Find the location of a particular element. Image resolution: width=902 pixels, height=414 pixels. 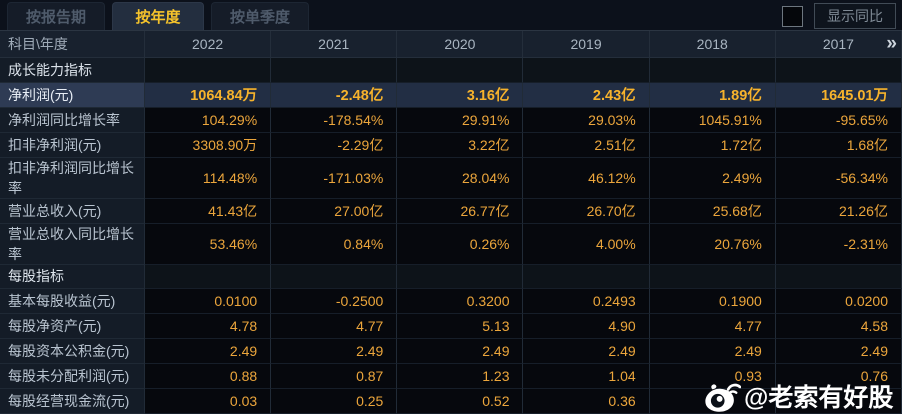

cell-value: 0.93 is located at coordinates (712, 377).